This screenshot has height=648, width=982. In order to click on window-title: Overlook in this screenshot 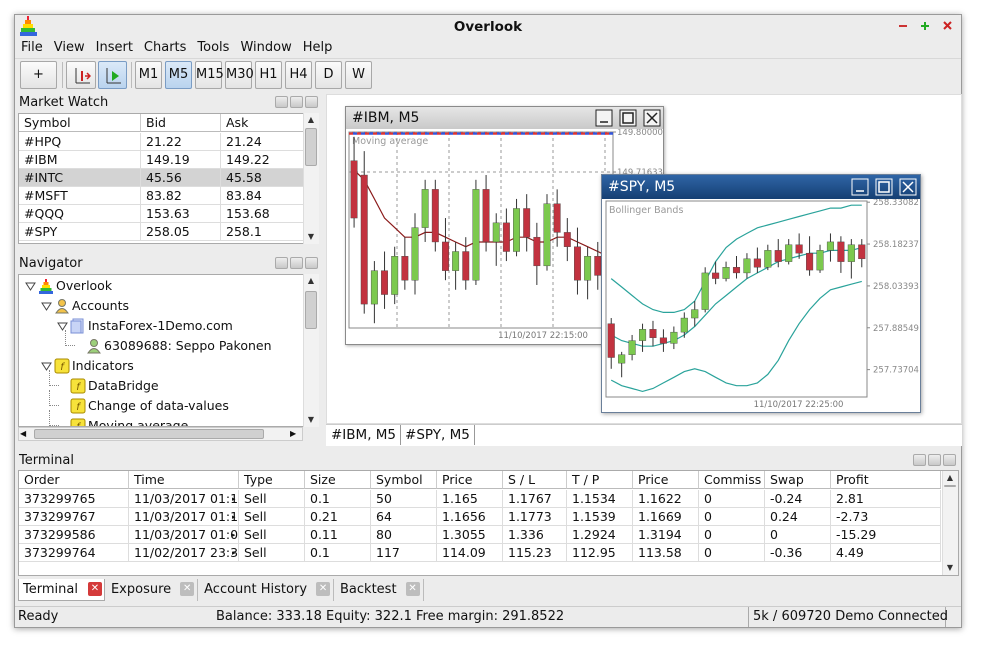, I will do `click(488, 27)`.